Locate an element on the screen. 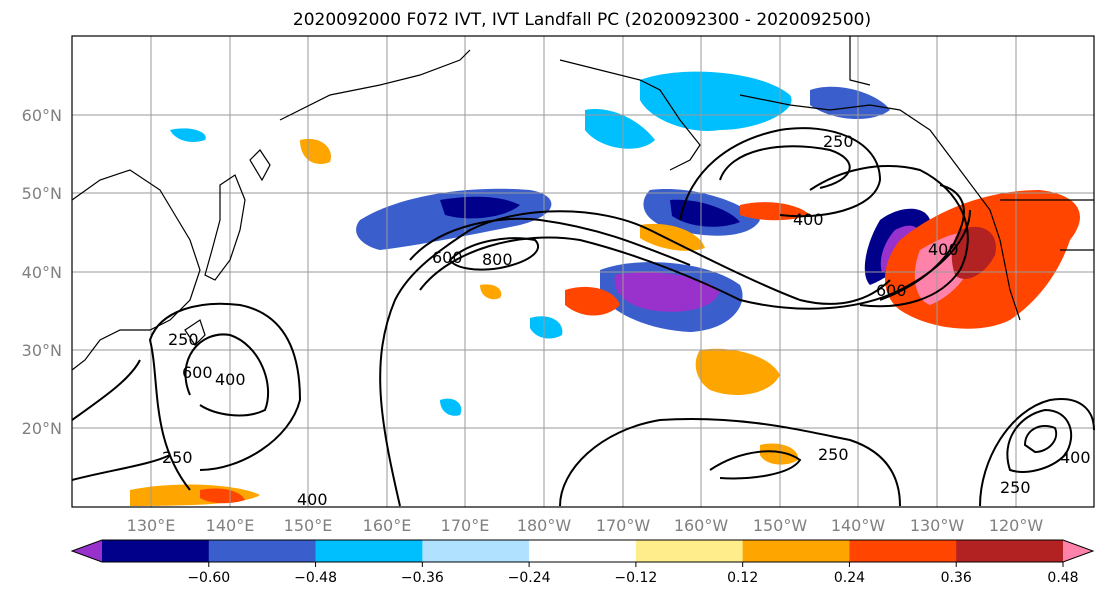 This screenshot has height=601, width=1105. lon-label: 180°W is located at coordinates (544, 525).